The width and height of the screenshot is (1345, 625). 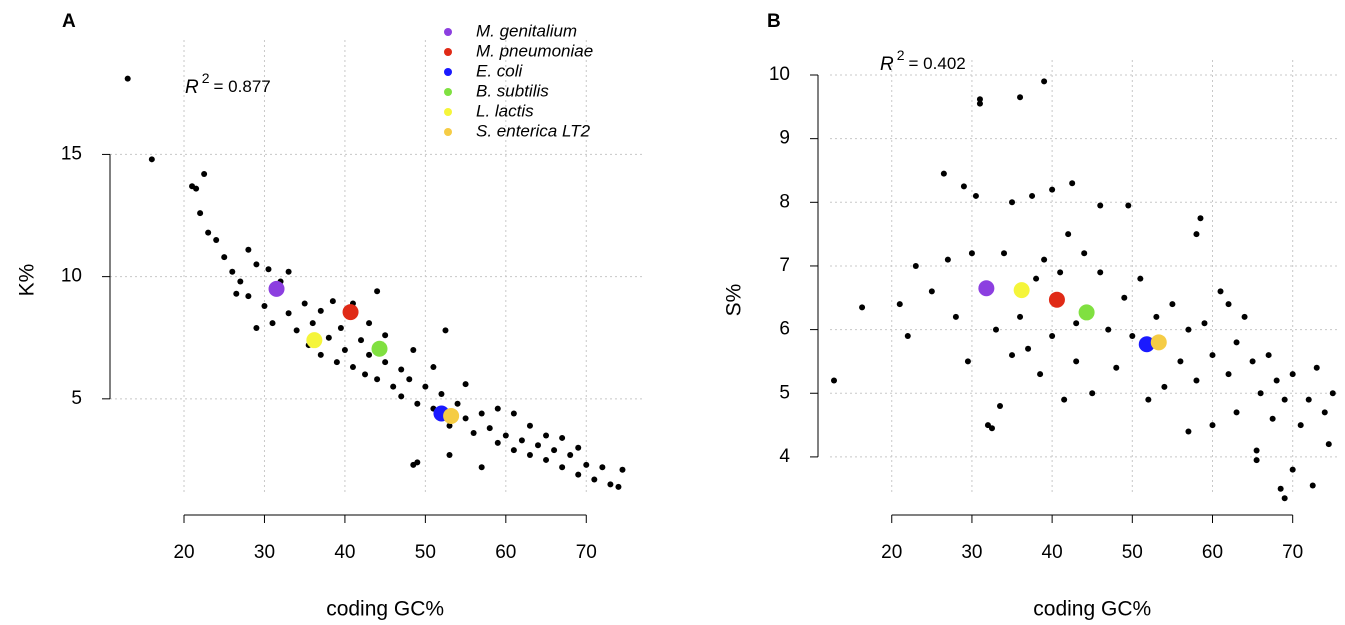 What do you see at coordinates (242, 86) in the screenshot?
I see `r-value: = 0.877` at bounding box center [242, 86].